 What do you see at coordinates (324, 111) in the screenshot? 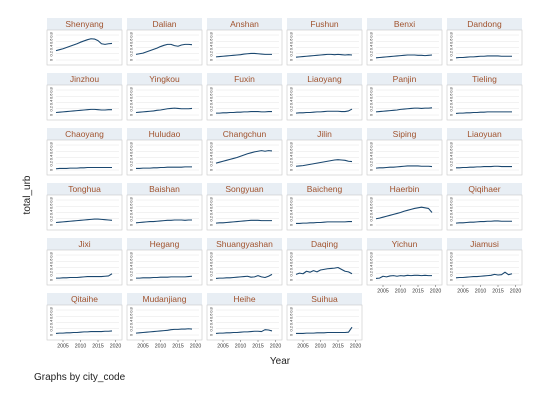
I see `series-line-liaoyang` at bounding box center [324, 111].